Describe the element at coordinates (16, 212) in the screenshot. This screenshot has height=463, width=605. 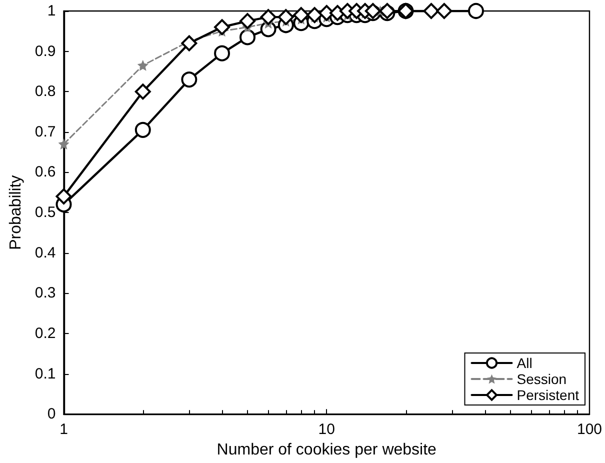
I see `y-axis-title: Probability` at that location.